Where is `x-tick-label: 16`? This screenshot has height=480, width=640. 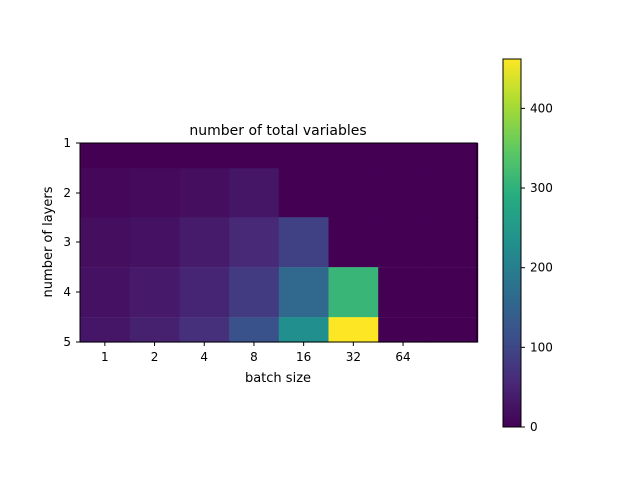
x-tick-label: 16 is located at coordinates (303, 357).